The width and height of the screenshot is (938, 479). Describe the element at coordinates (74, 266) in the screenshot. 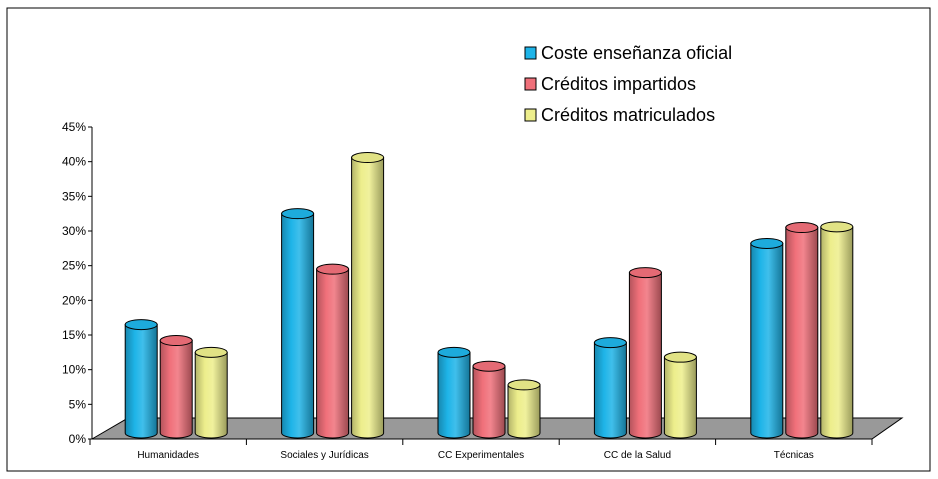

I see `y-tick-label: 25%` at that location.